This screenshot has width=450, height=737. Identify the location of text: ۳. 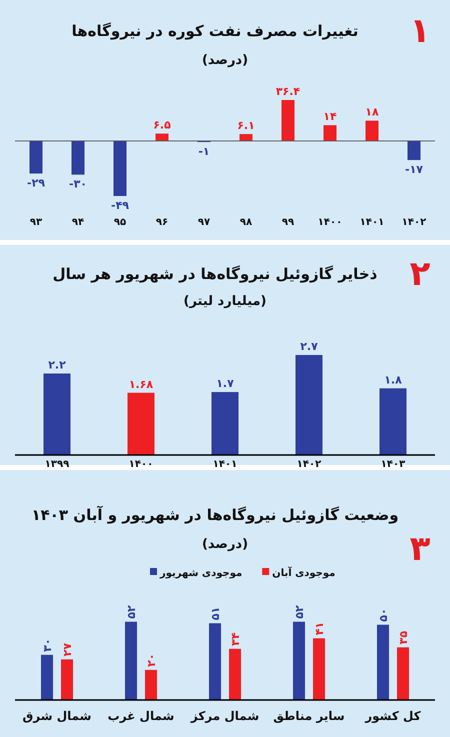
(420, 549).